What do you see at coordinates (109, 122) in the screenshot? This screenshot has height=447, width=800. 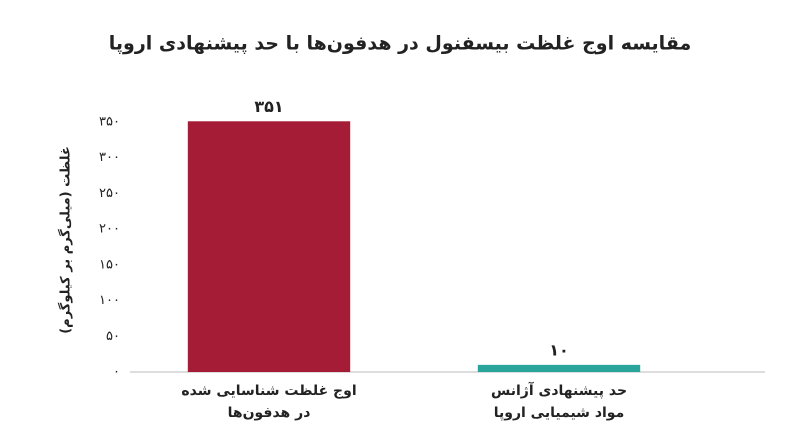 I see `y-tick-label: ۳۵۰` at bounding box center [109, 122].